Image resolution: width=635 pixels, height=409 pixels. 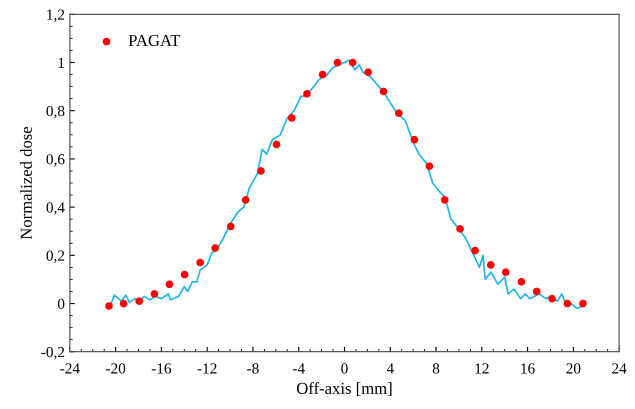 I want to click on x-tick-label: -20, so click(x=116, y=368).